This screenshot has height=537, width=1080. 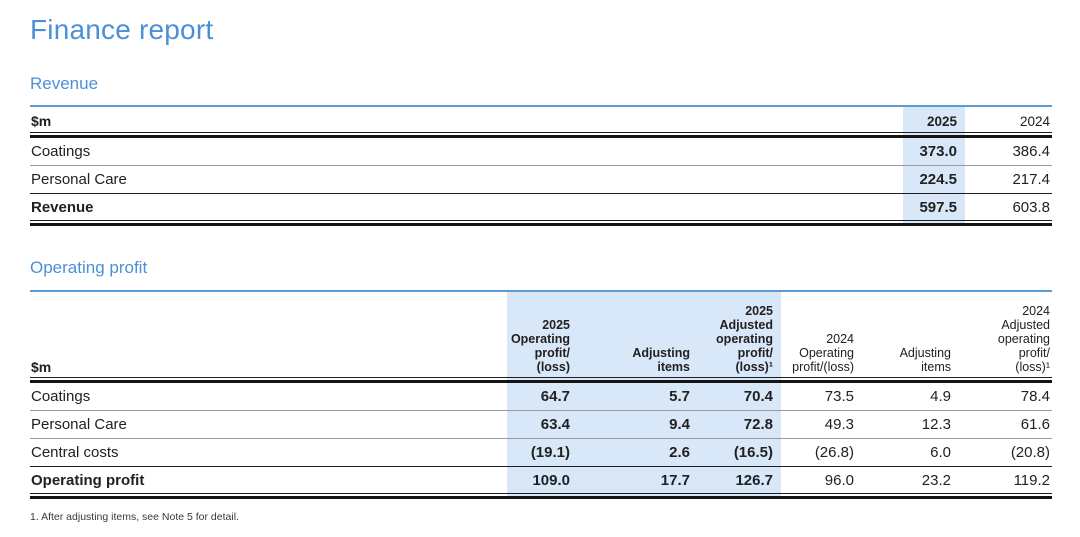 I want to click on total-value: 109.0, so click(x=551, y=480).